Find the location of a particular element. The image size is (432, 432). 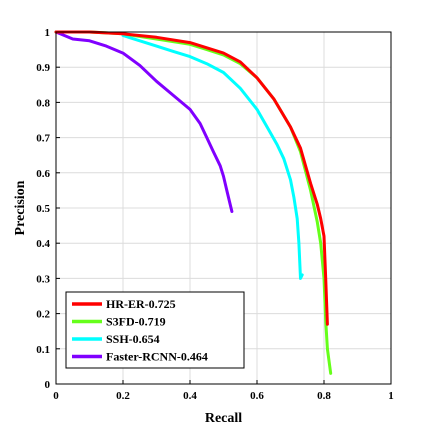

y-tick-label: 0.1 is located at coordinates (43, 350).